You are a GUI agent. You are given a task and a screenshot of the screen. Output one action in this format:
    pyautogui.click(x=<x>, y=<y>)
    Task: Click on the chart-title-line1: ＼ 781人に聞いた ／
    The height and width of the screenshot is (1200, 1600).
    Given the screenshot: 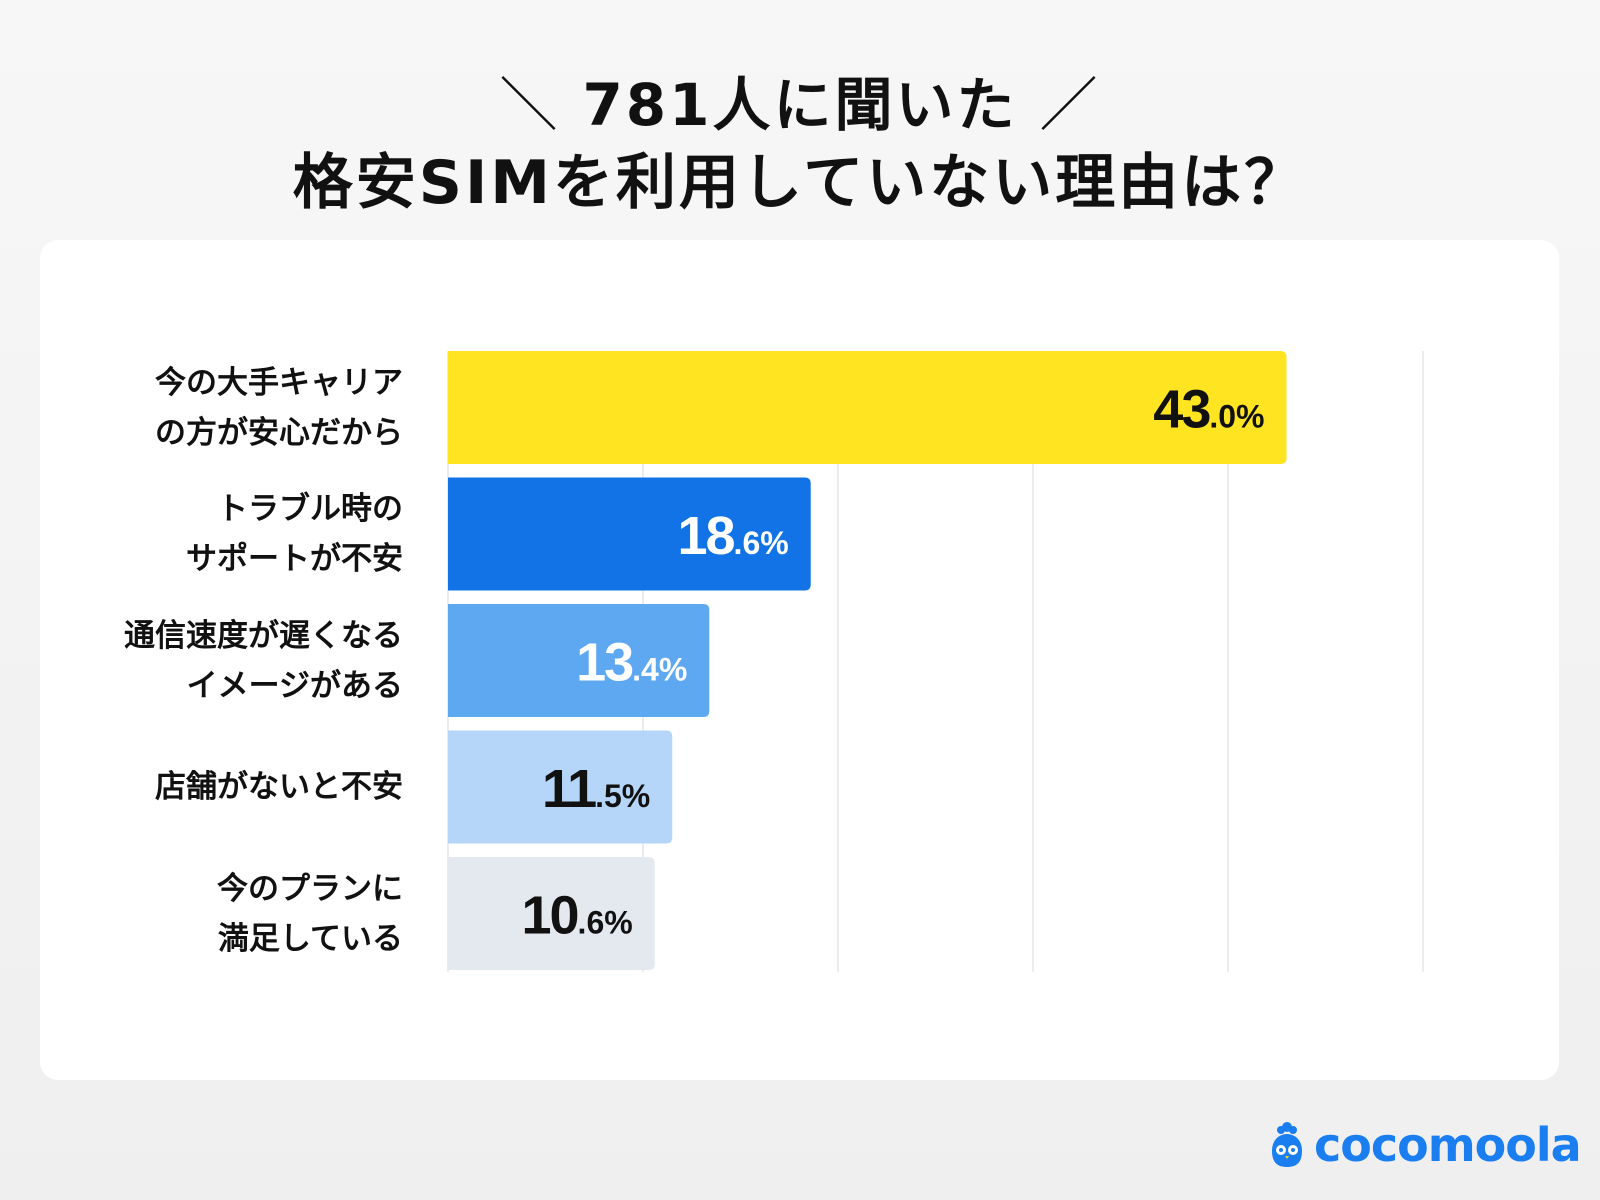 What is the action you would take?
    pyautogui.click(x=800, y=100)
    